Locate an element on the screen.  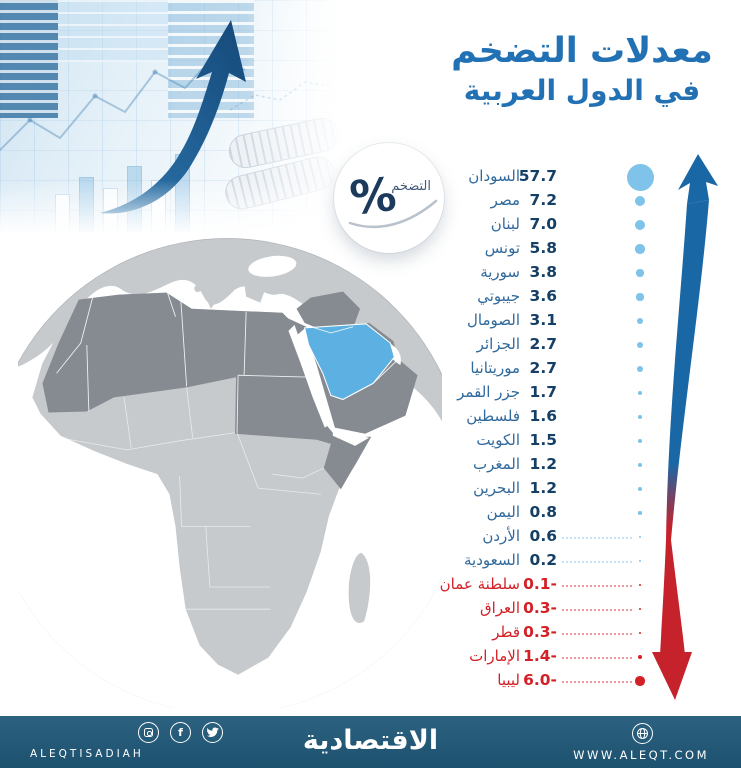
inflation-value: 6.0- is located at coordinates (540, 680).